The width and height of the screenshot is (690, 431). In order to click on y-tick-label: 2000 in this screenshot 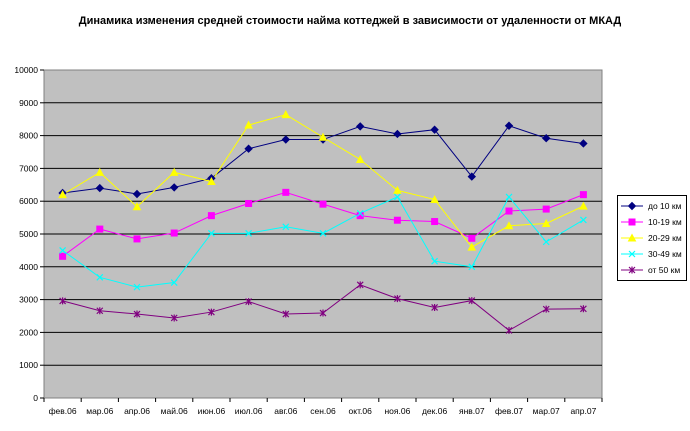, I will do `click(28, 332)`.